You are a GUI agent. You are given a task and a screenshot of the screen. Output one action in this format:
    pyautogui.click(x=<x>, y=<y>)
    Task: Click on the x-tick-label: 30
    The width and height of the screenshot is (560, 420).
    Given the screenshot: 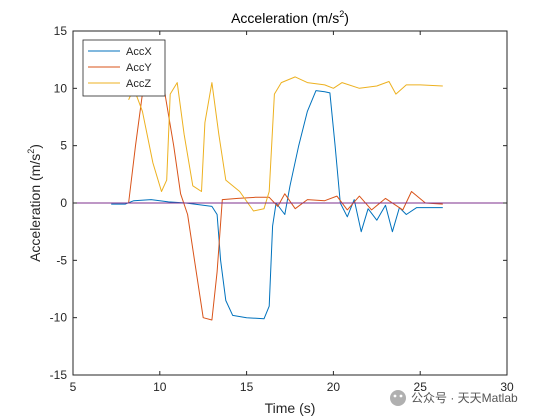 What is the action you would take?
    pyautogui.click(x=507, y=387)
    